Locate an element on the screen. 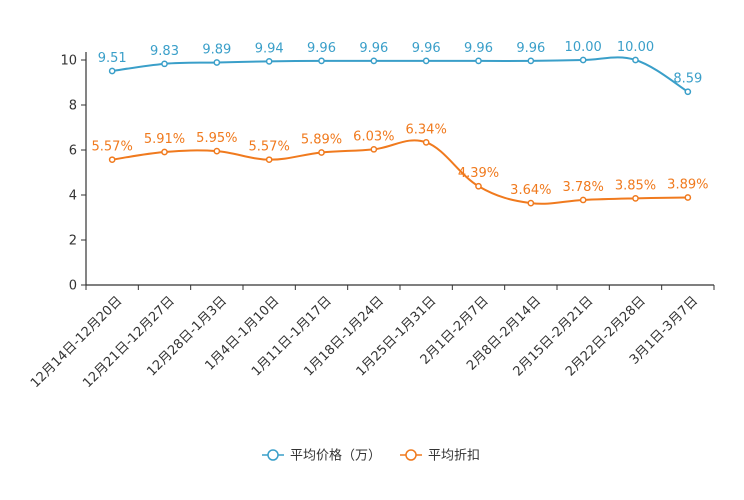 The height and width of the screenshot is (500, 744). data-label: 9.51 is located at coordinates (112, 58).